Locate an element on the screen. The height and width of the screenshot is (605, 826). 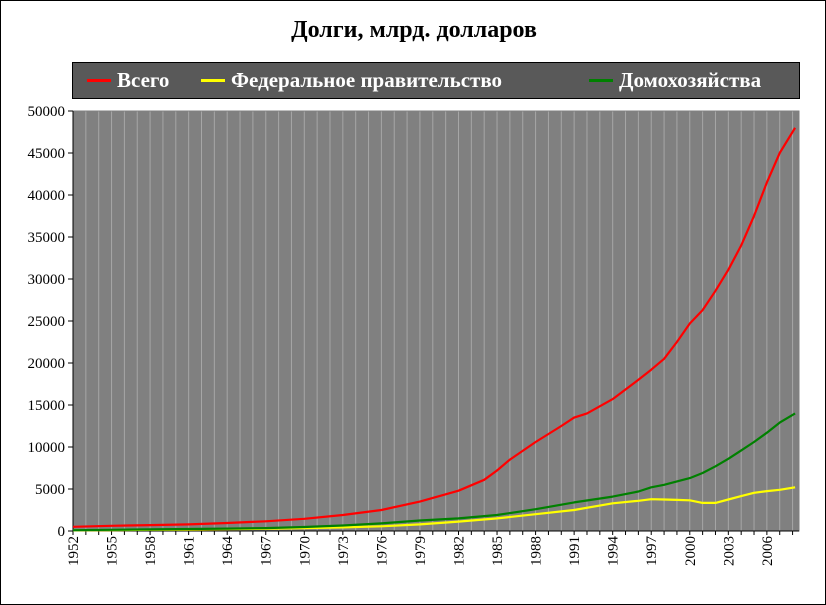
y-tick-label: 25000 is located at coordinates (47, 322).